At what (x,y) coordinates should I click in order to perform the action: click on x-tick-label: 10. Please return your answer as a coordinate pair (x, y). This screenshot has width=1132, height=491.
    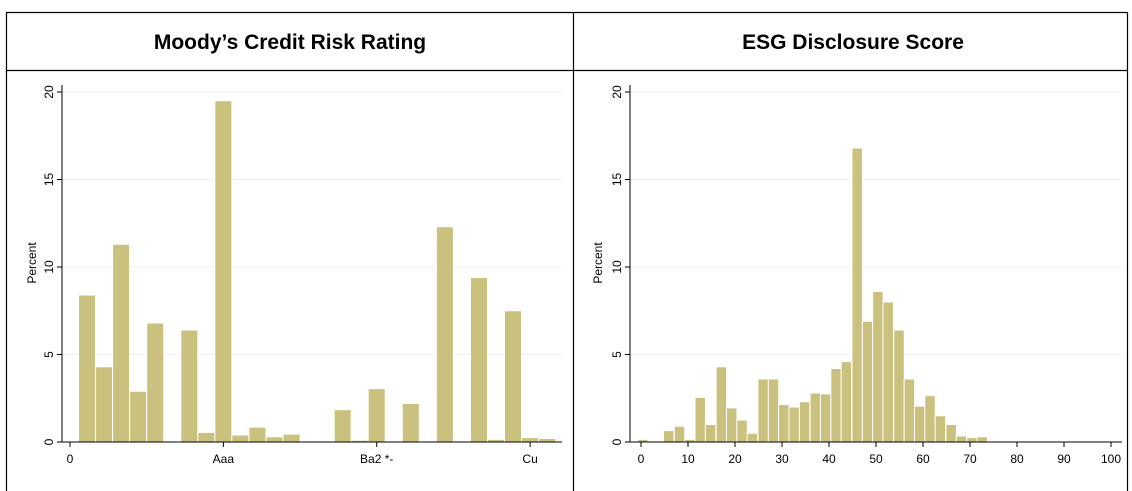
    Looking at the image, I should click on (688, 459).